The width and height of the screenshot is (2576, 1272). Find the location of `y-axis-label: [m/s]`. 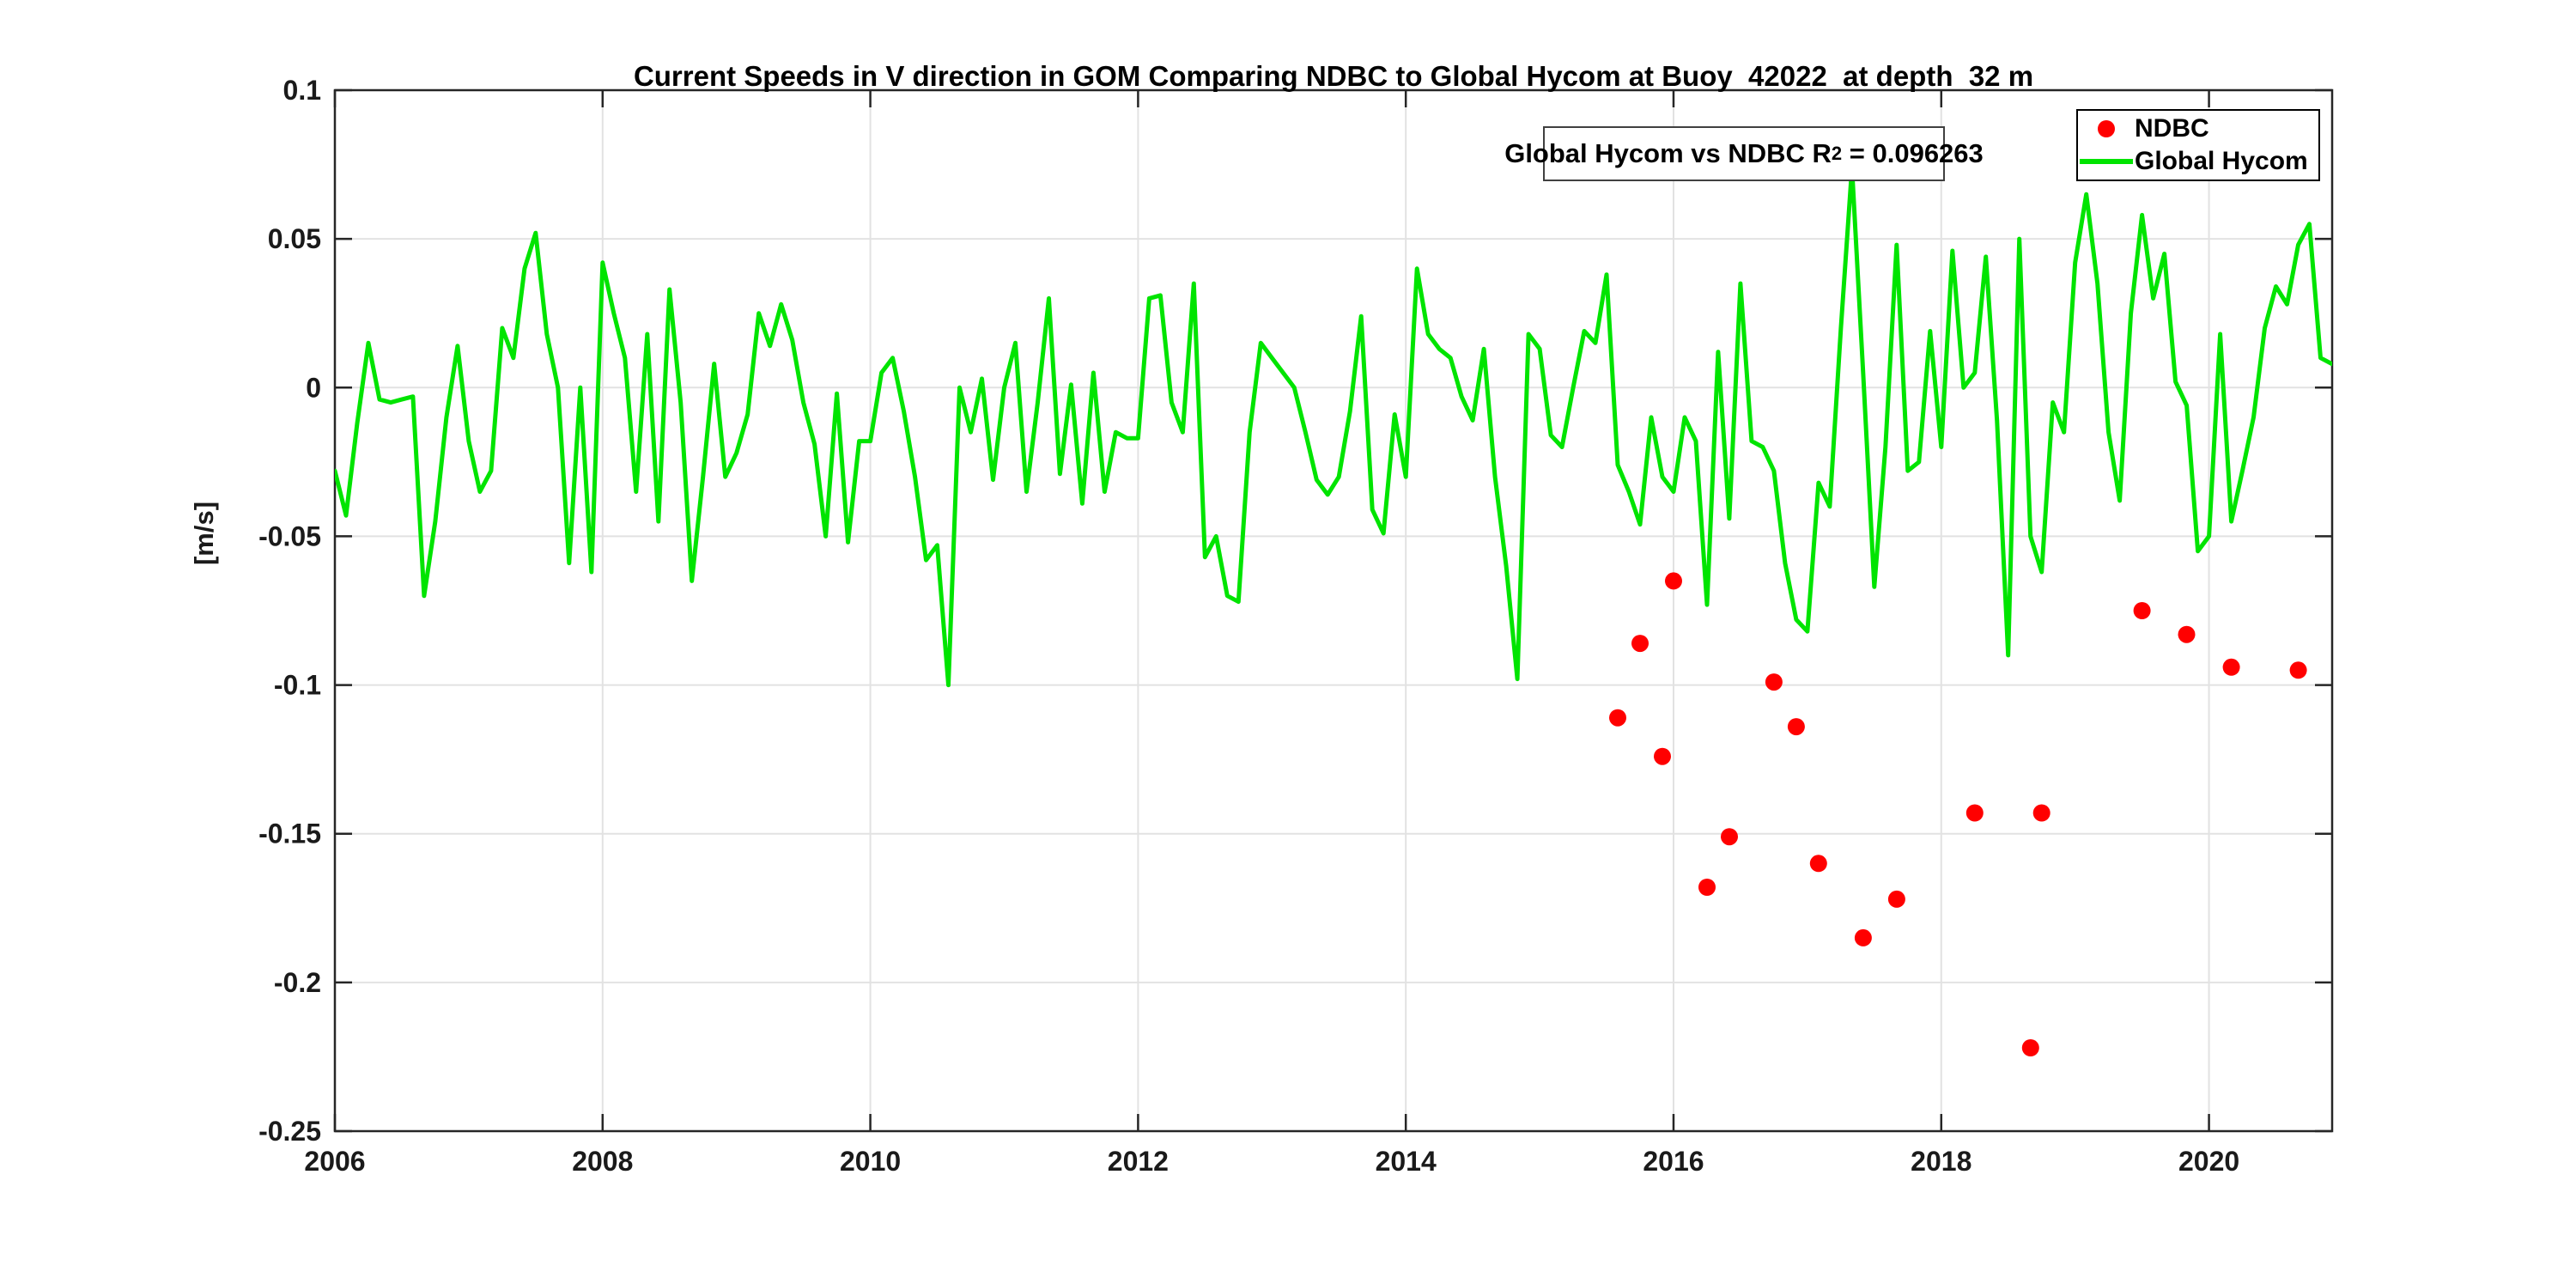

y-axis-label: [m/s] is located at coordinates (204, 533).